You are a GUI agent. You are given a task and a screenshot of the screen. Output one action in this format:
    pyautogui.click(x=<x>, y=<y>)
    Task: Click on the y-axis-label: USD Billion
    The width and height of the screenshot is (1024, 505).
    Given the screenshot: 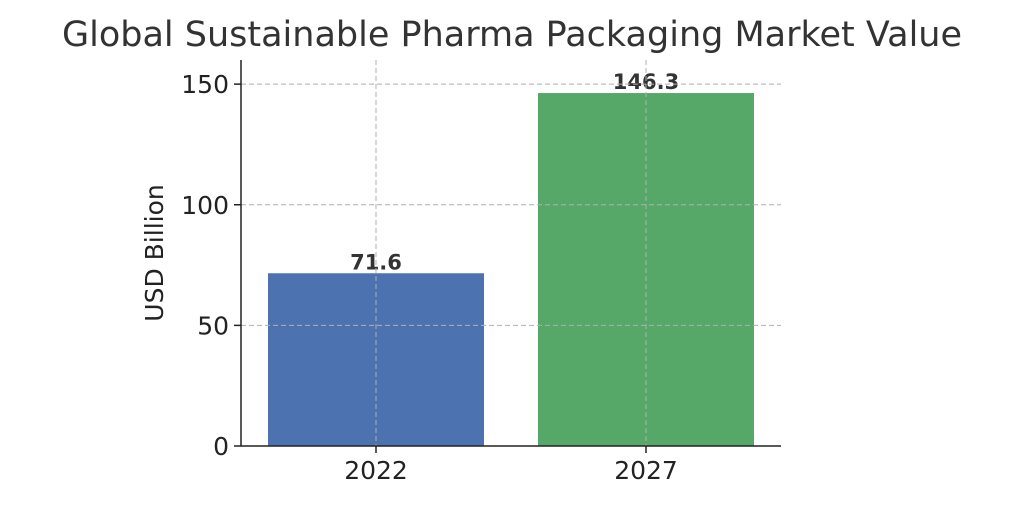 What is the action you would take?
    pyautogui.click(x=154, y=252)
    